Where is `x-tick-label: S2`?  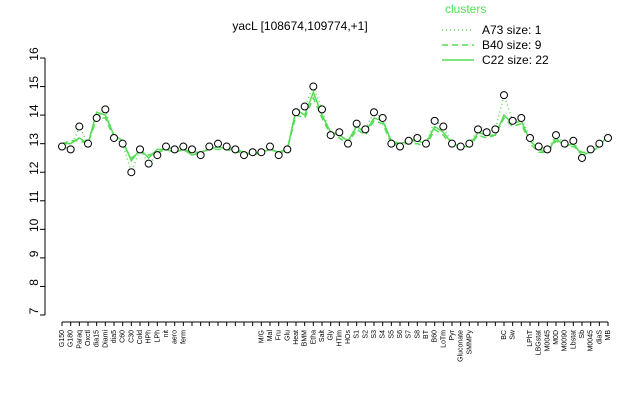
x-tick-label: S2 is located at coordinates (365, 334).